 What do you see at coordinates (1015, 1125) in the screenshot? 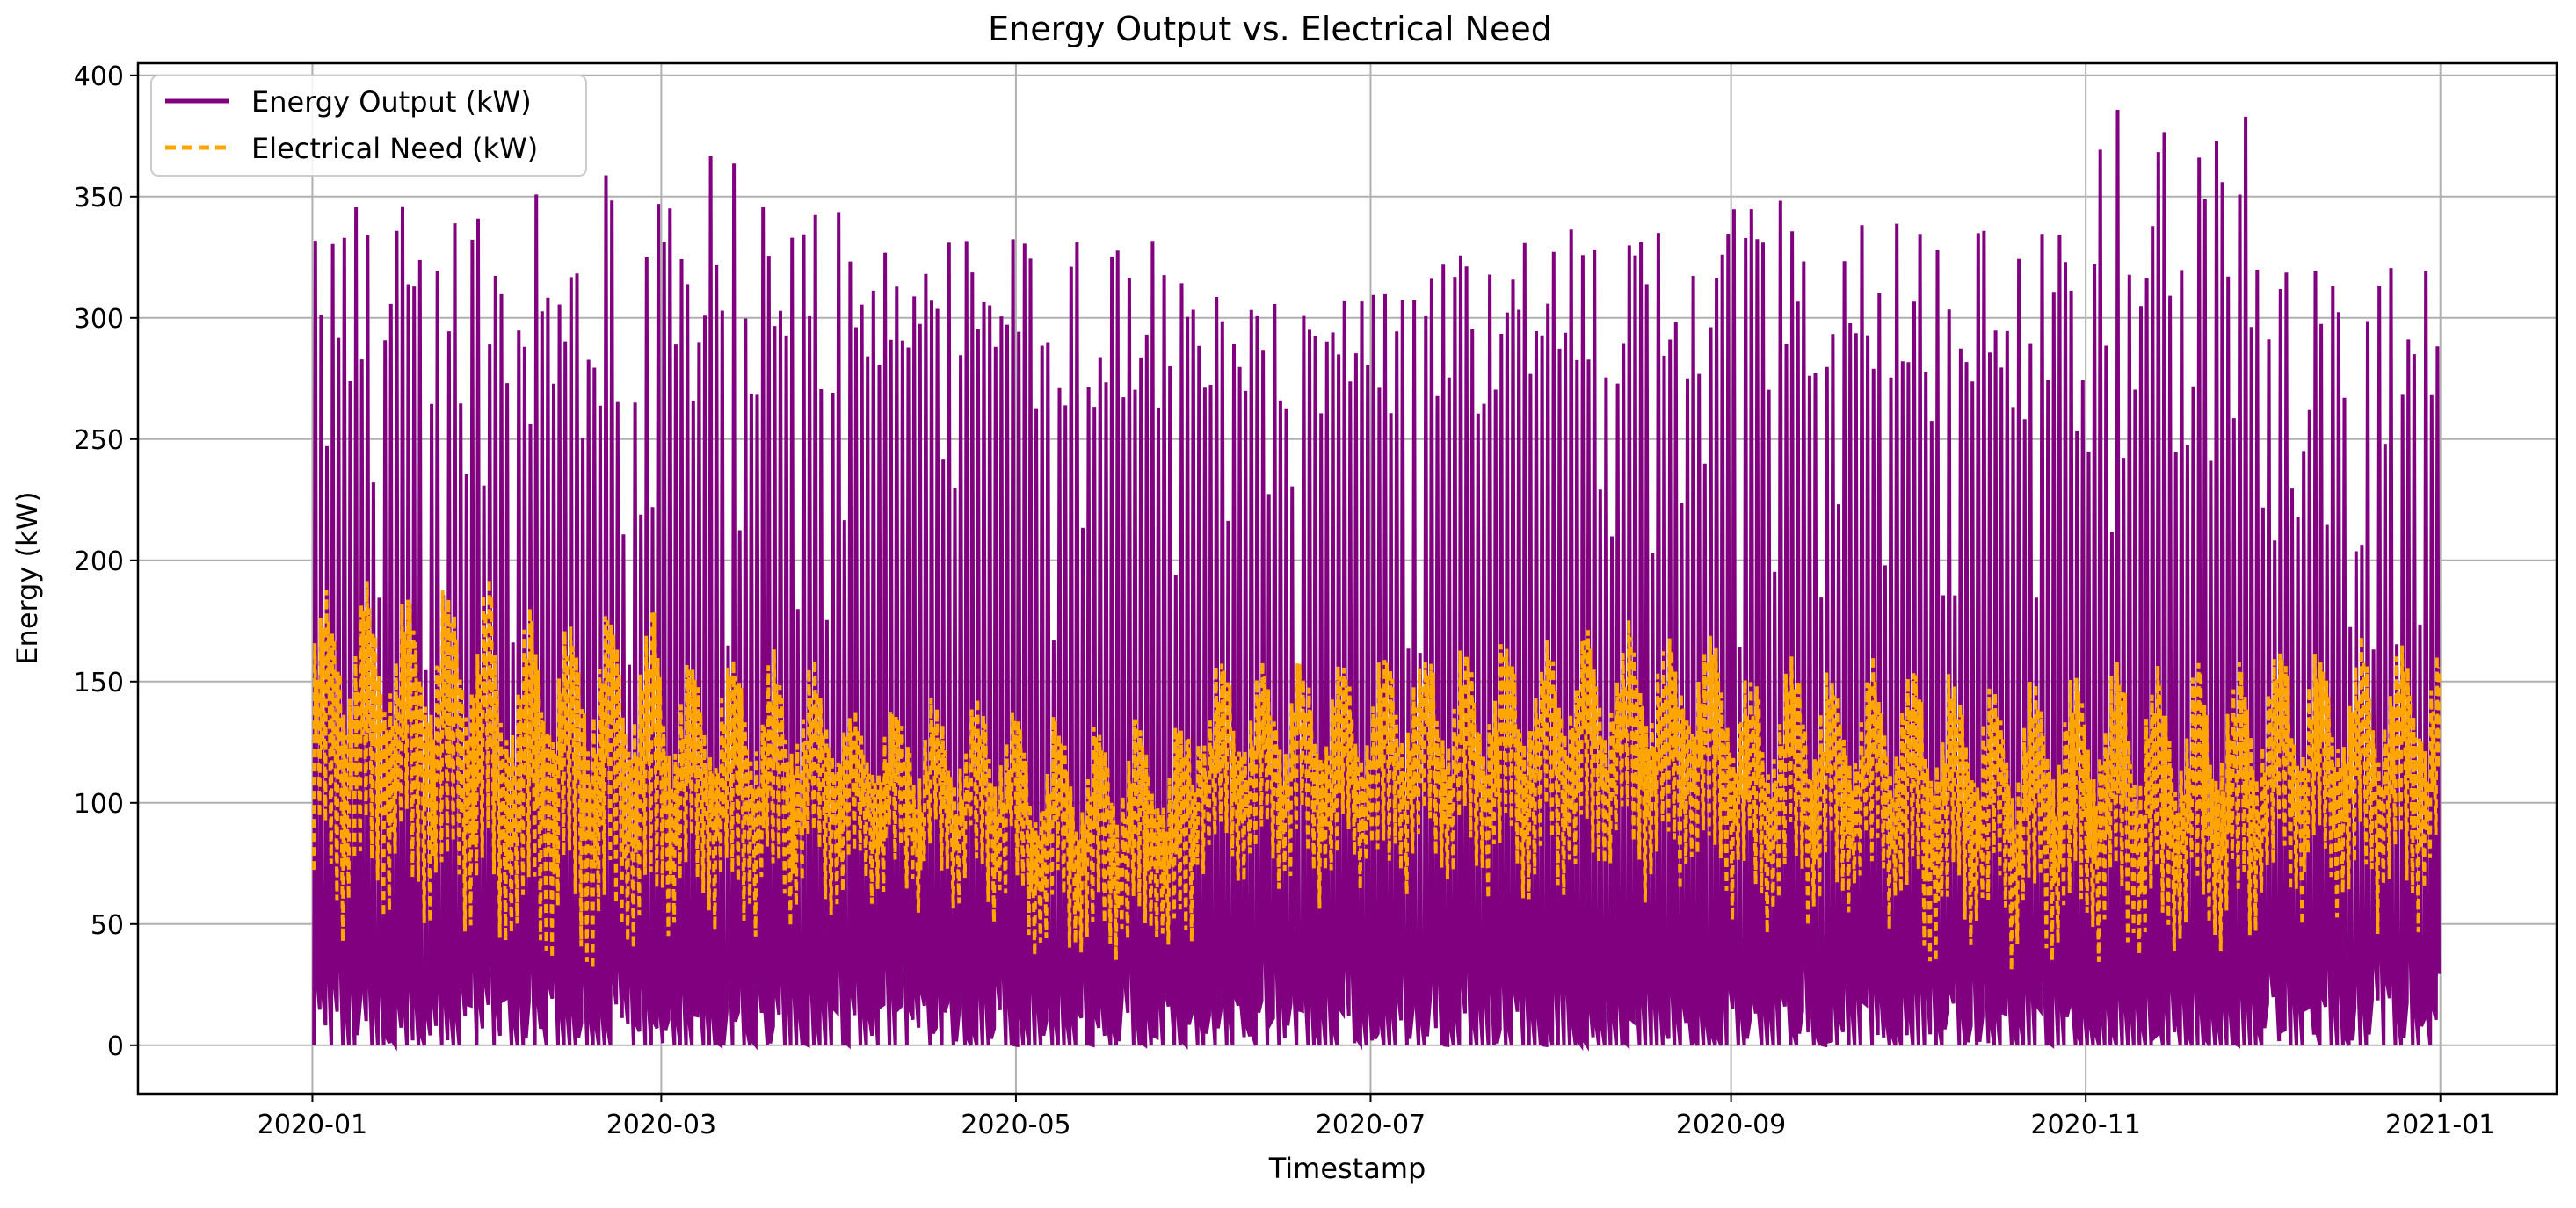
I see `x-tick-label: 2020-05` at bounding box center [1015, 1125].